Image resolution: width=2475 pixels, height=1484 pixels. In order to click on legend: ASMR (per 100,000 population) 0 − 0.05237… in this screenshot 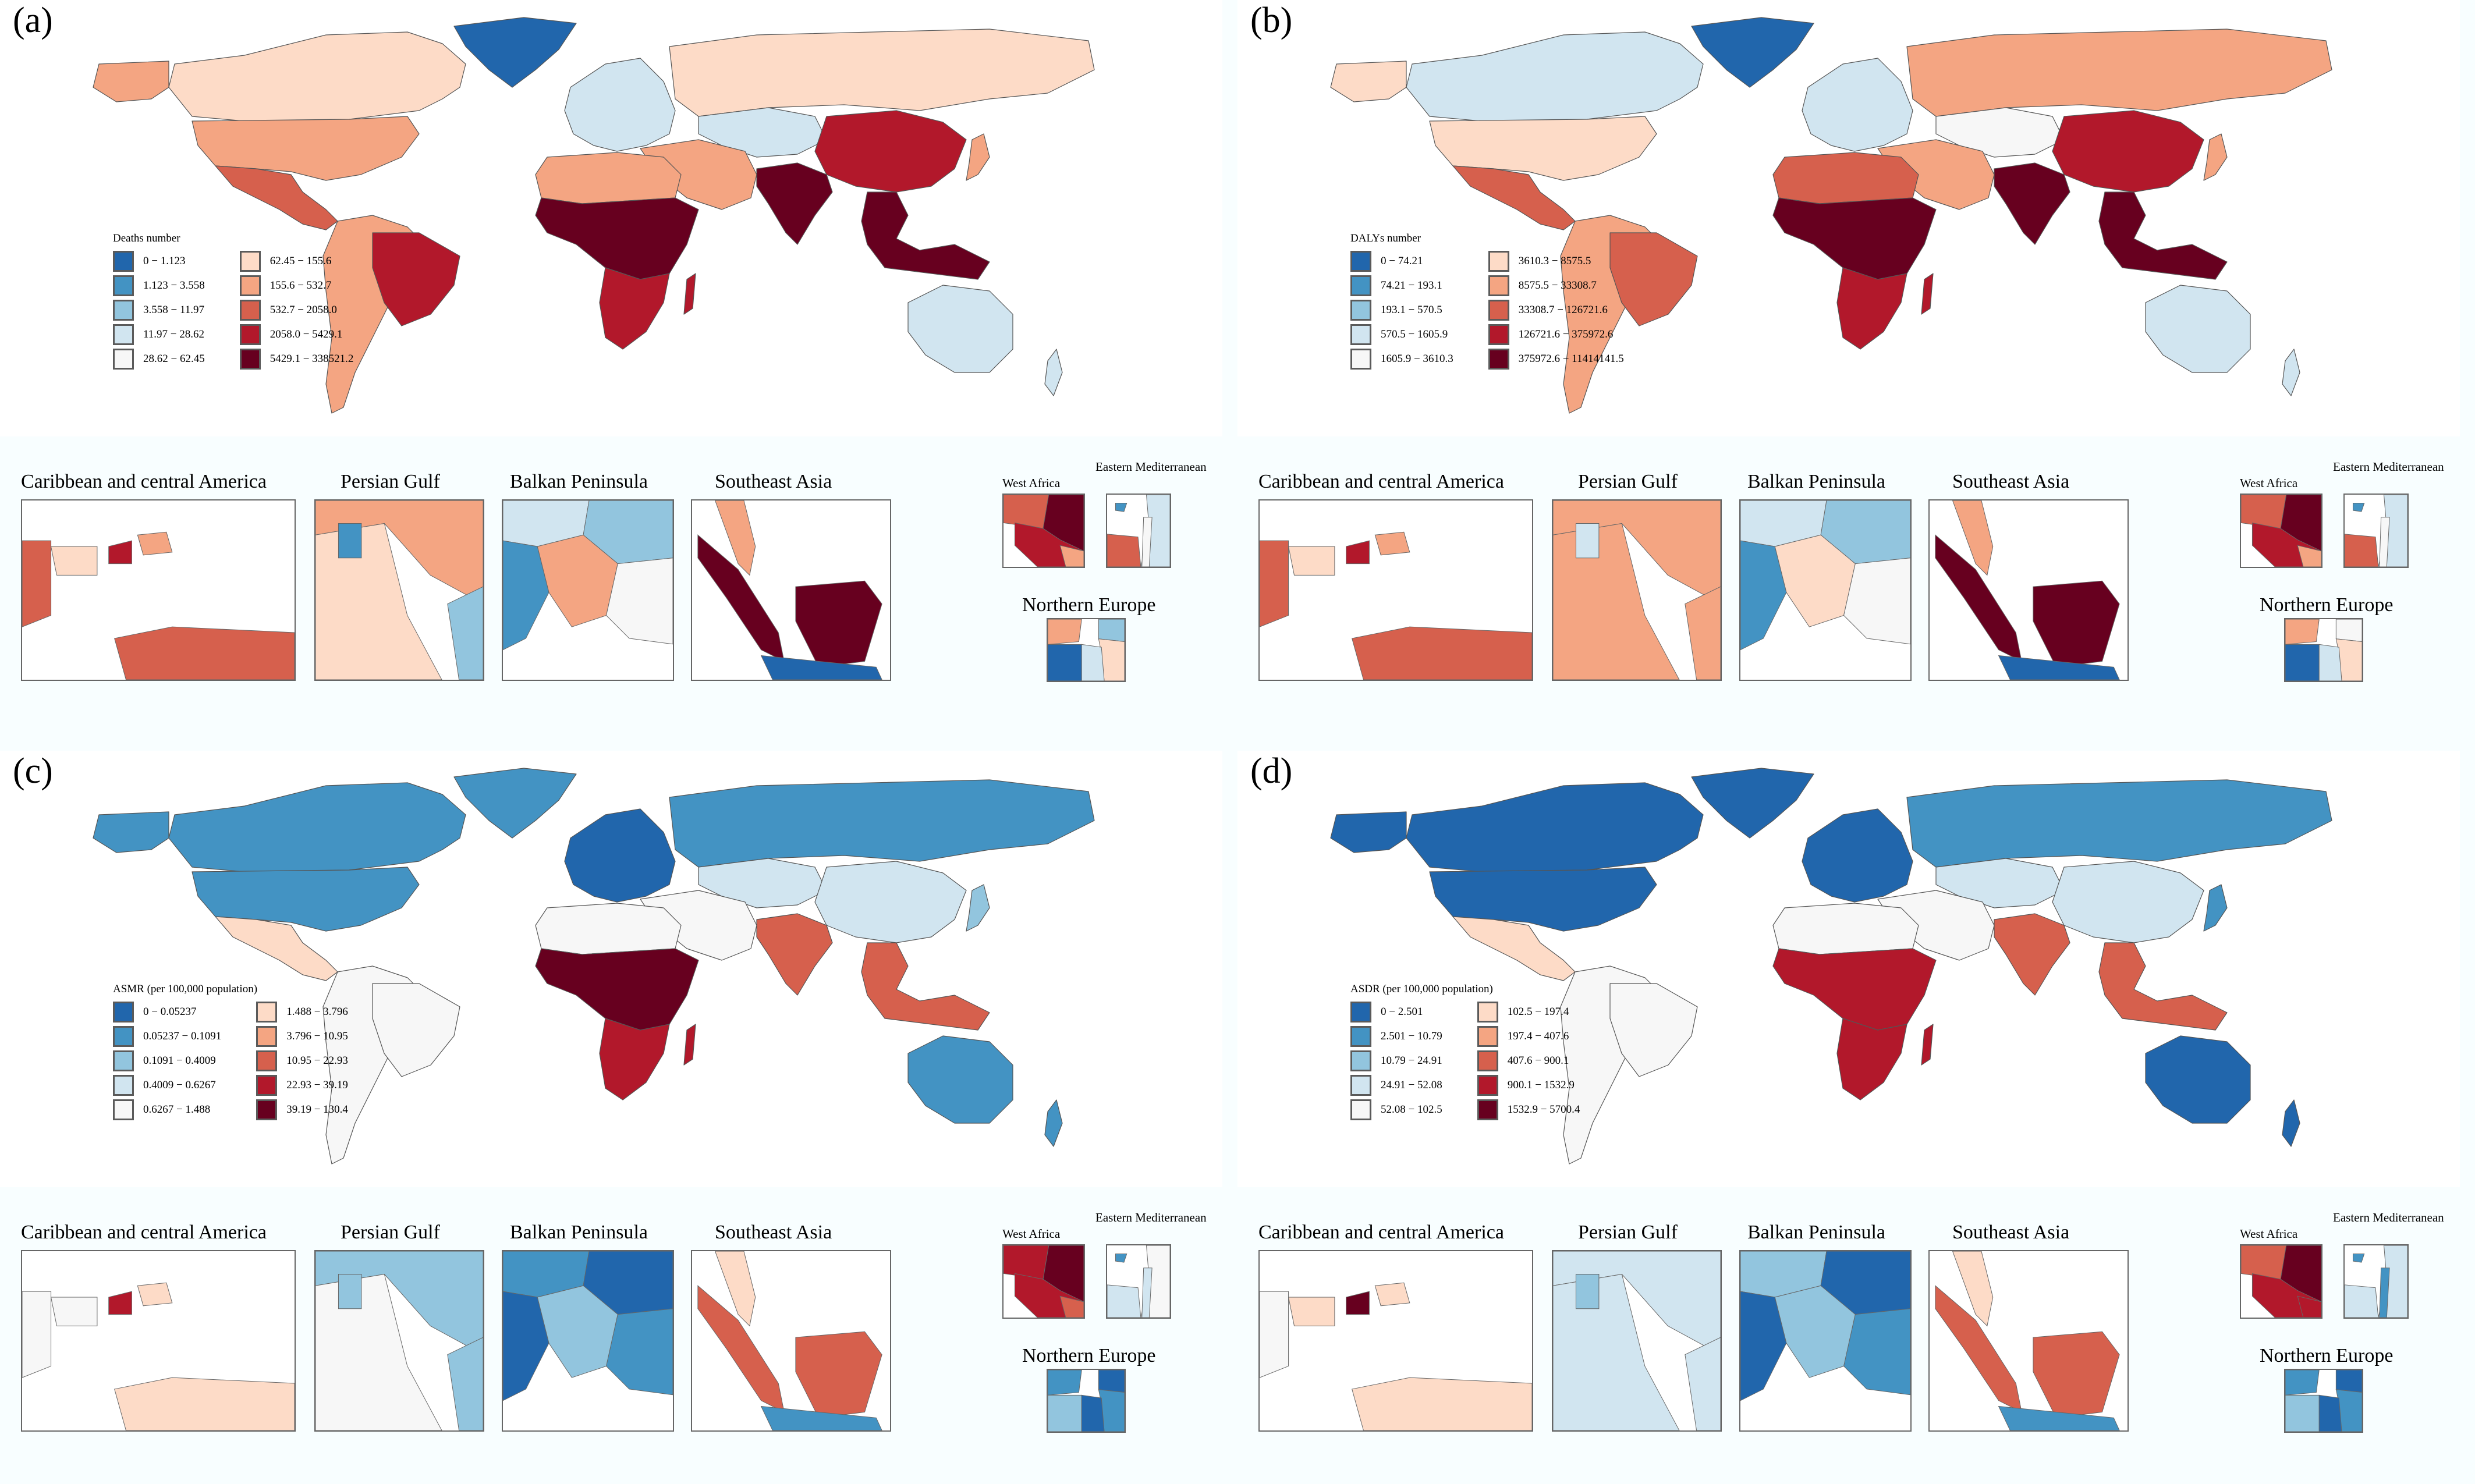, I will do `click(230, 1052)`.